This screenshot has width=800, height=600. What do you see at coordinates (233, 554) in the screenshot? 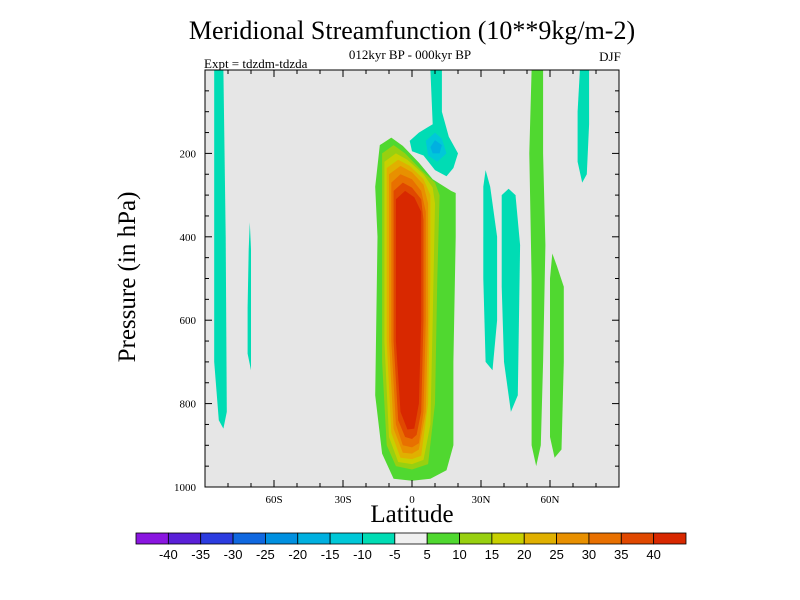
I see `colorbar-label: -30` at bounding box center [233, 554].